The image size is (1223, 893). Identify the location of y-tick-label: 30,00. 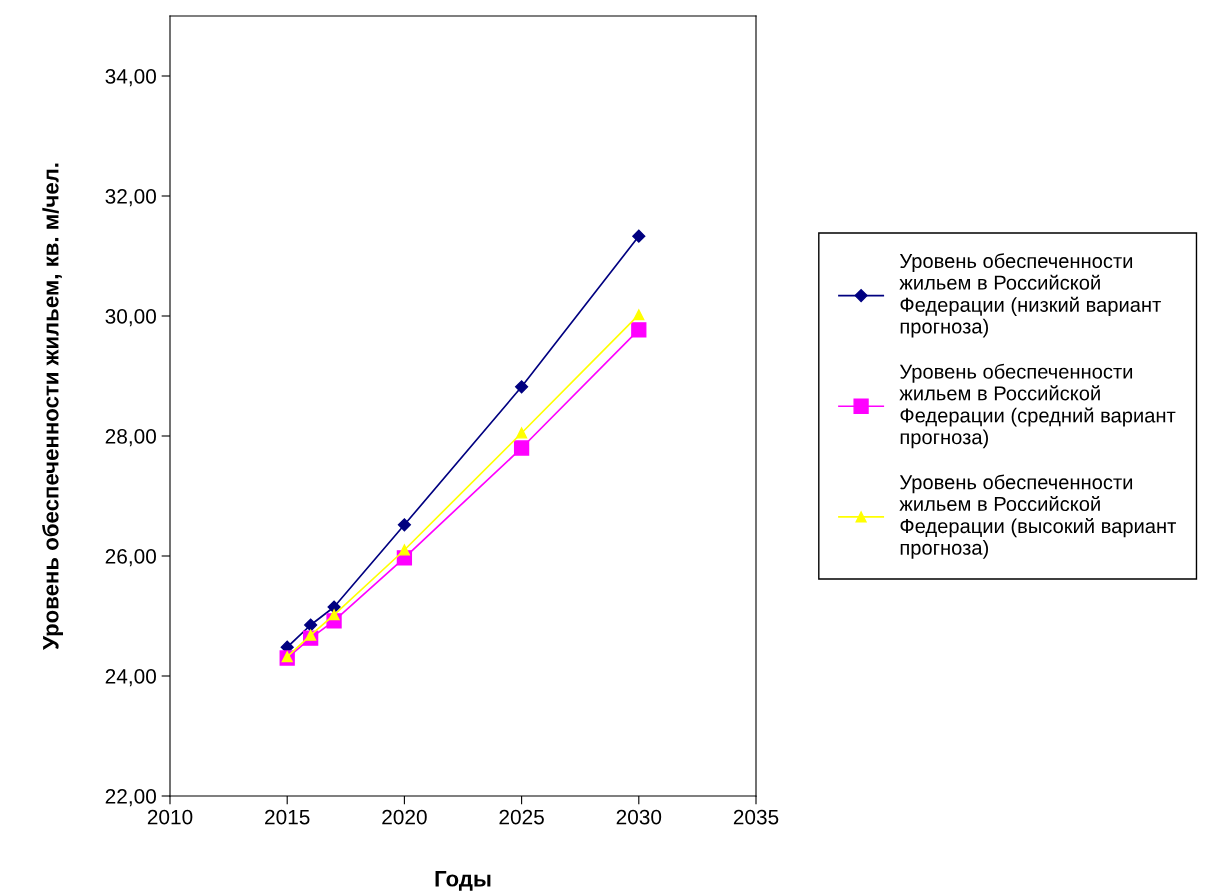
(130, 318).